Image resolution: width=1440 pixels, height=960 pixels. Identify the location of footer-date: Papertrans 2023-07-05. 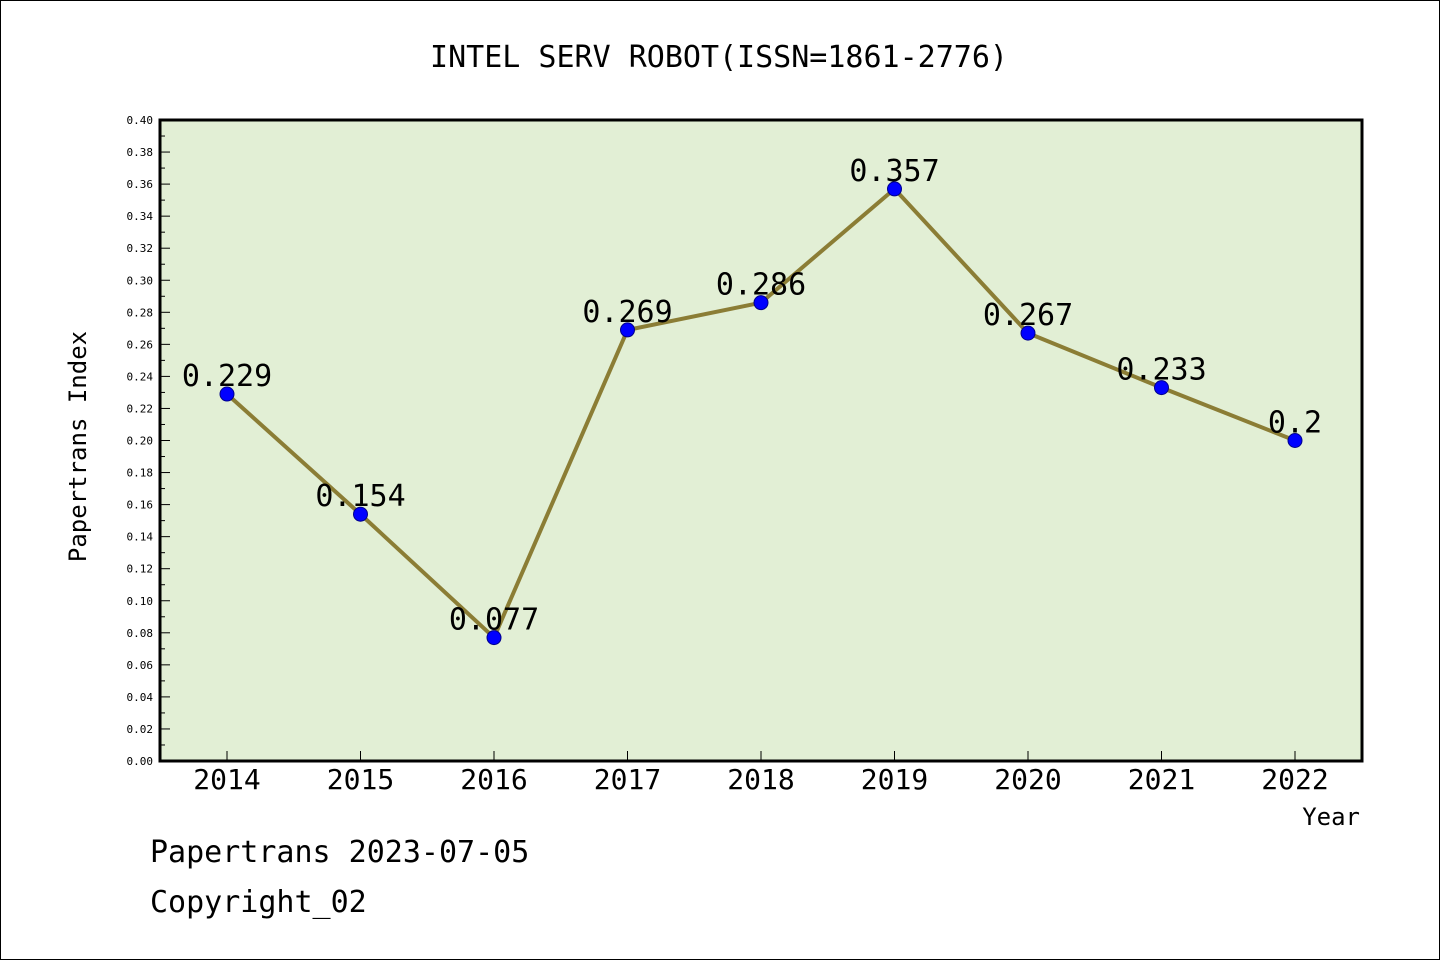
(340, 852).